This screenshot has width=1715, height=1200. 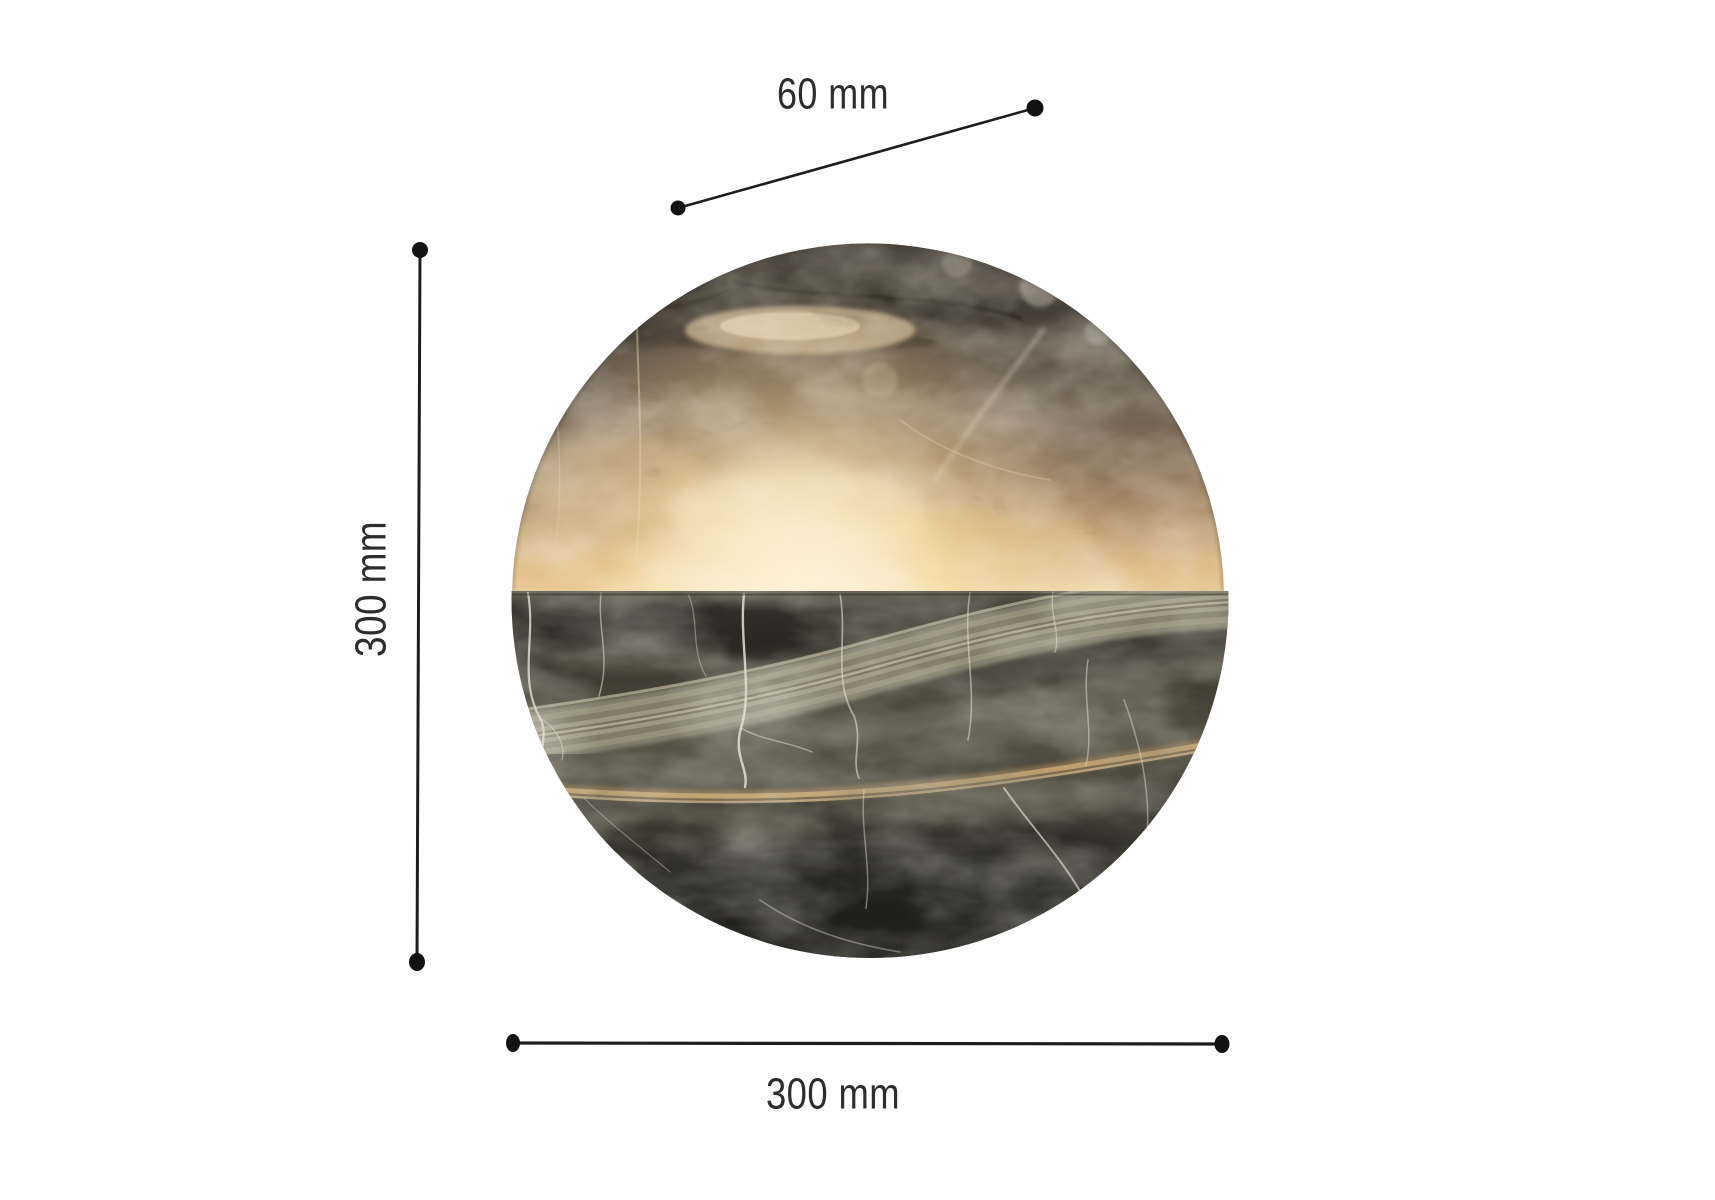 What do you see at coordinates (1035, 108) in the screenshot?
I see `depth-endpoint-dot-right` at bounding box center [1035, 108].